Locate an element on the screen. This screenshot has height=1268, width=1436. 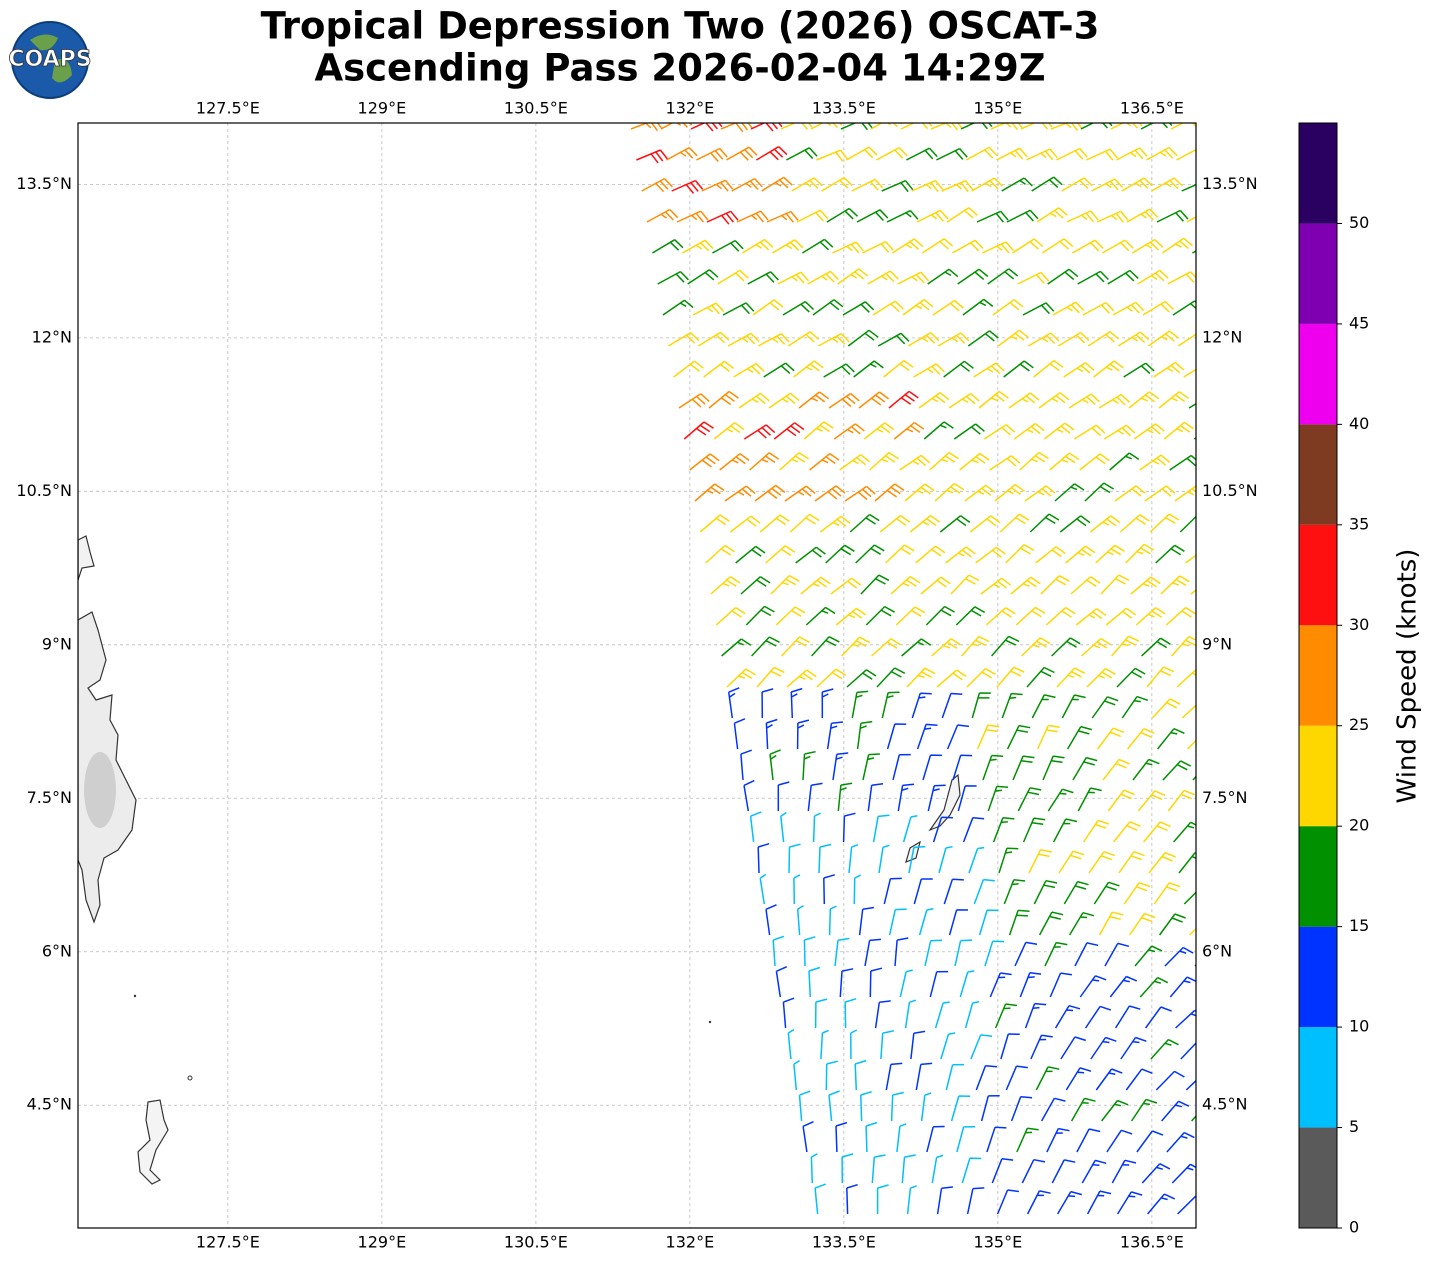
colorbar-tick-label: 15 is located at coordinates (1359, 925).